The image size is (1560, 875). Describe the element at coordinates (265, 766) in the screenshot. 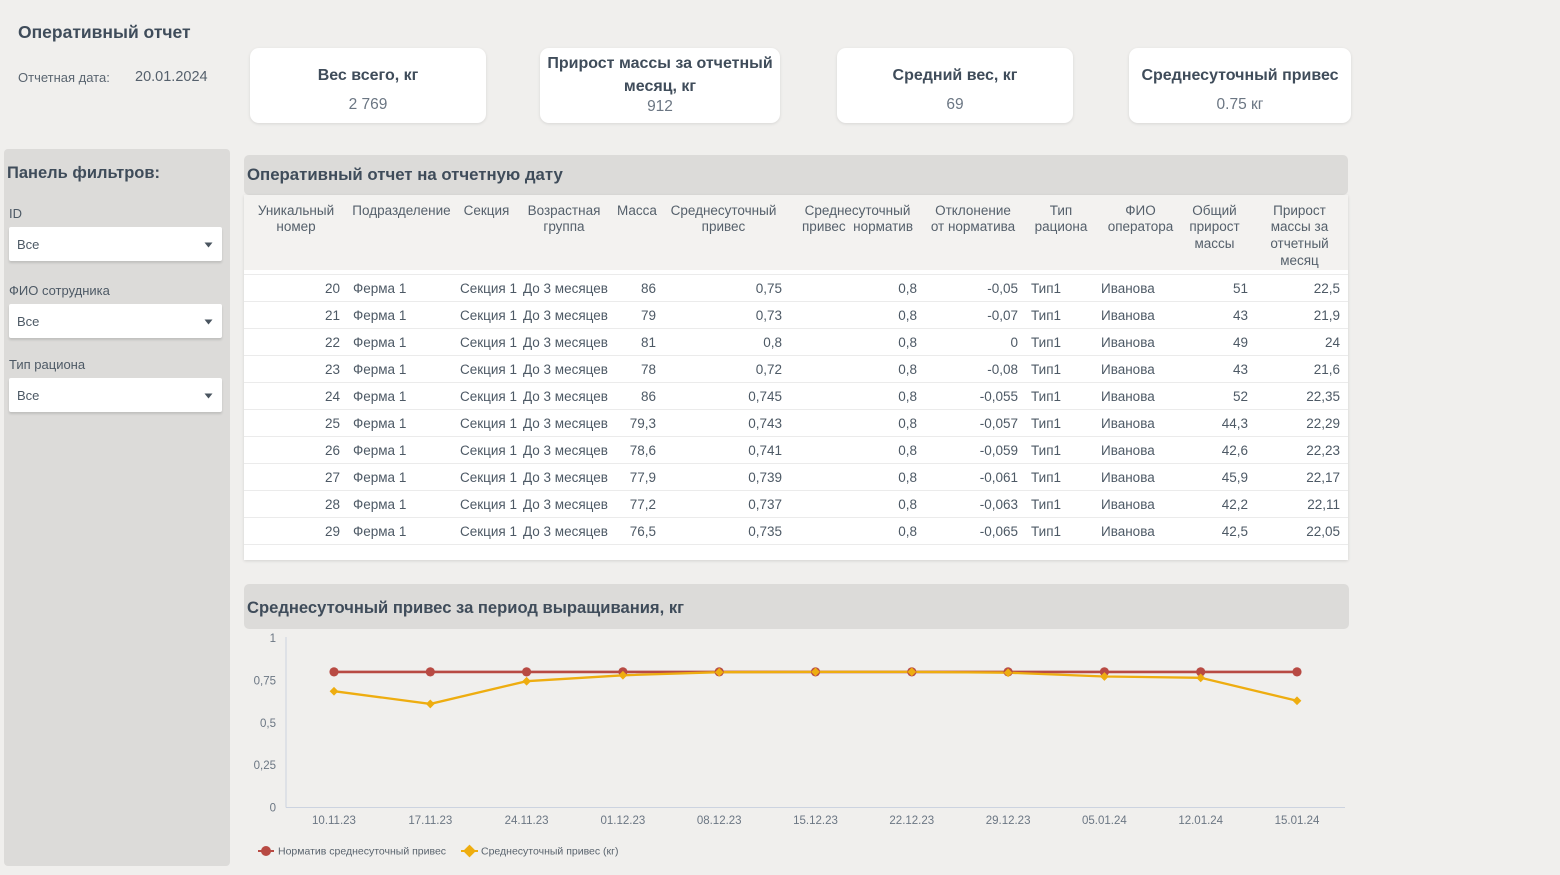

I see `svg-text: 0,25` at that location.